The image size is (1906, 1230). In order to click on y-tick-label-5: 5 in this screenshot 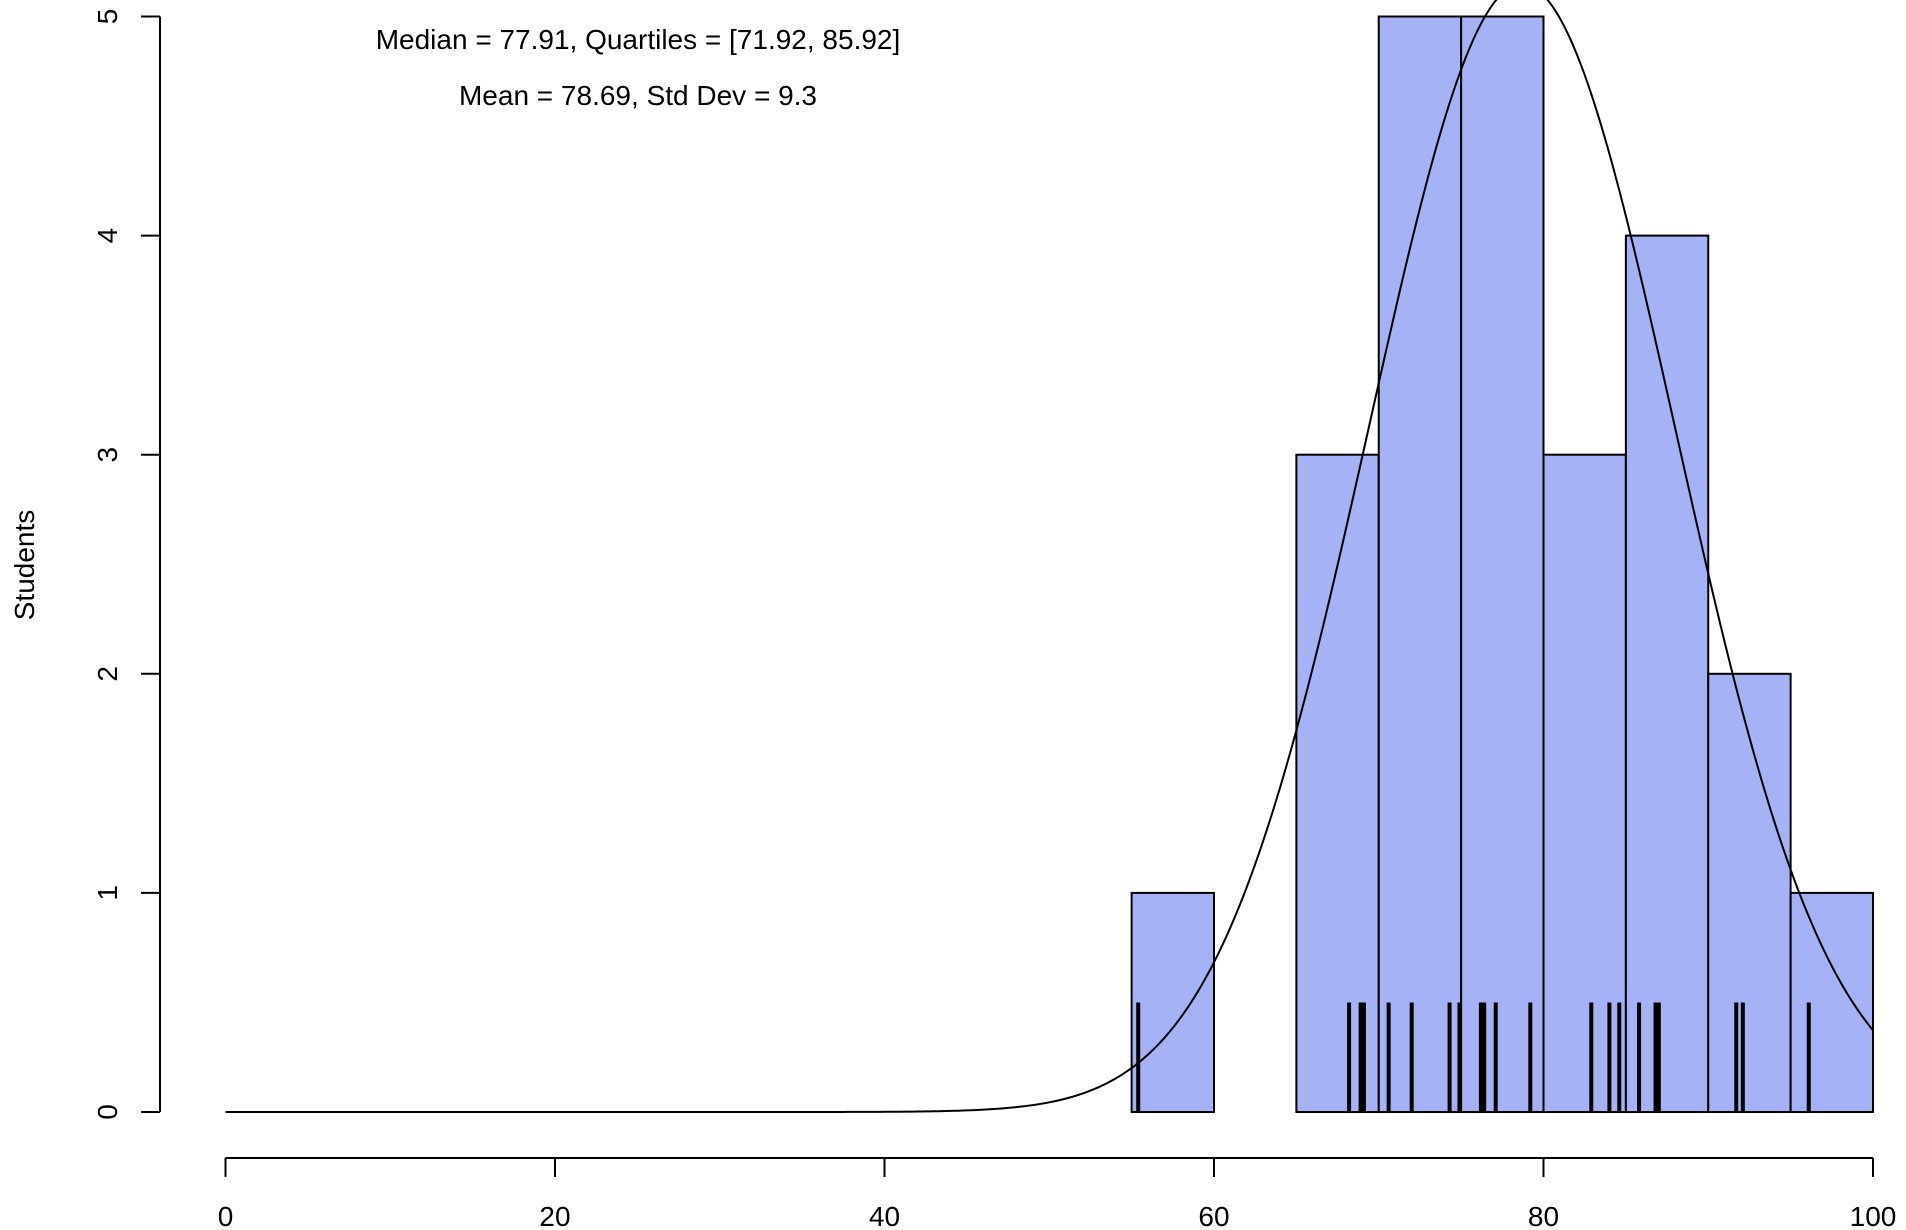, I will do `click(107, 17)`.